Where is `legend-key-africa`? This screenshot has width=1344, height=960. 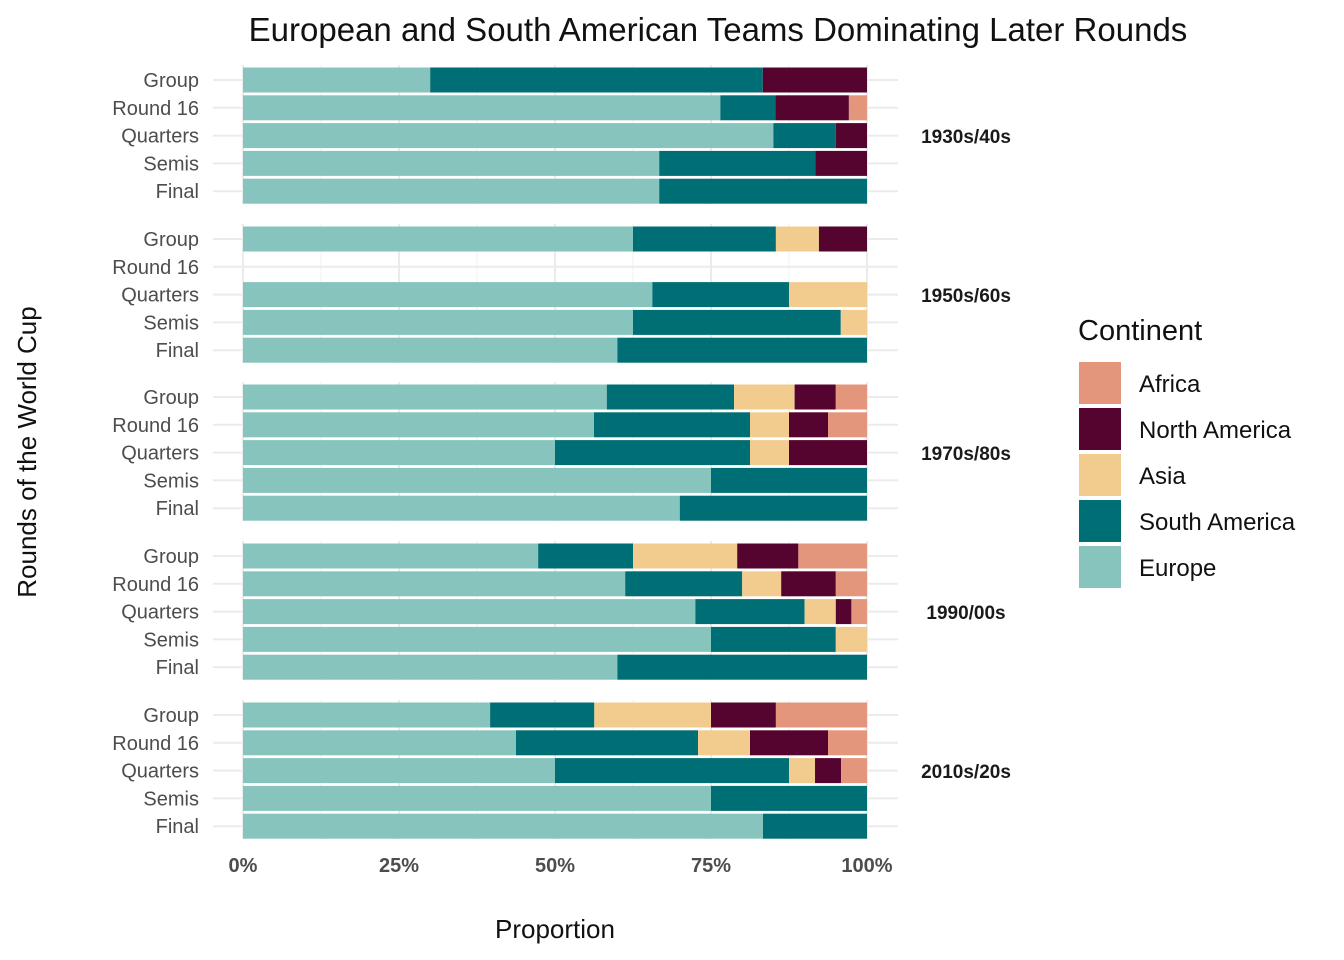
legend-key-africa is located at coordinates (1100, 383).